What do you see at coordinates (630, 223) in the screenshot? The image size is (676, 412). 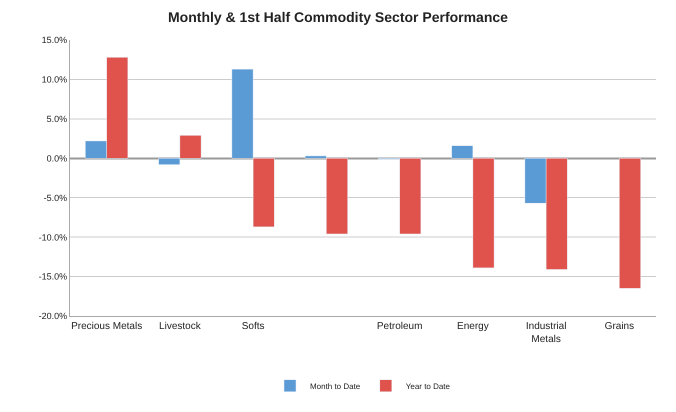 I see `bar` at bounding box center [630, 223].